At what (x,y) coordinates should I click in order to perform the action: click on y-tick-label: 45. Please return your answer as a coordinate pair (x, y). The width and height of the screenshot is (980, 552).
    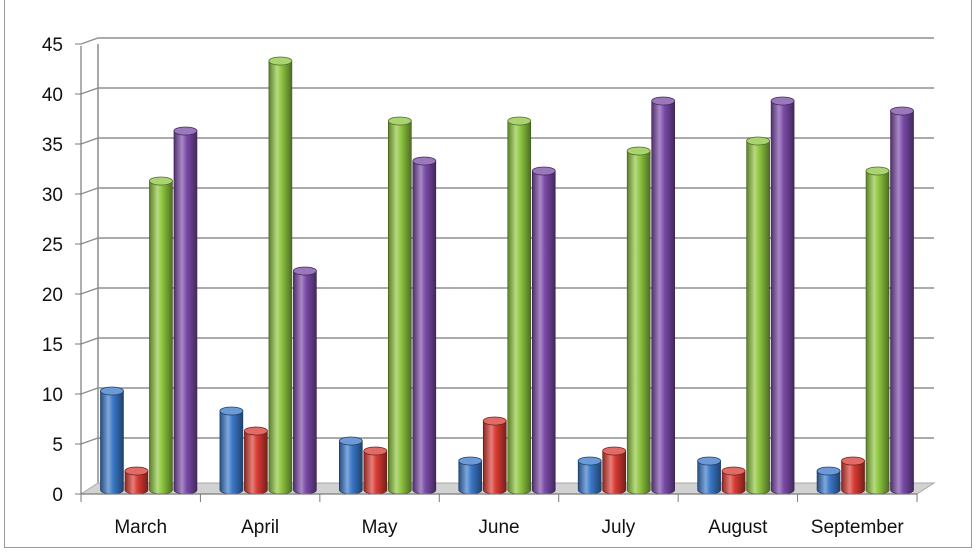
    Looking at the image, I should click on (52, 45).